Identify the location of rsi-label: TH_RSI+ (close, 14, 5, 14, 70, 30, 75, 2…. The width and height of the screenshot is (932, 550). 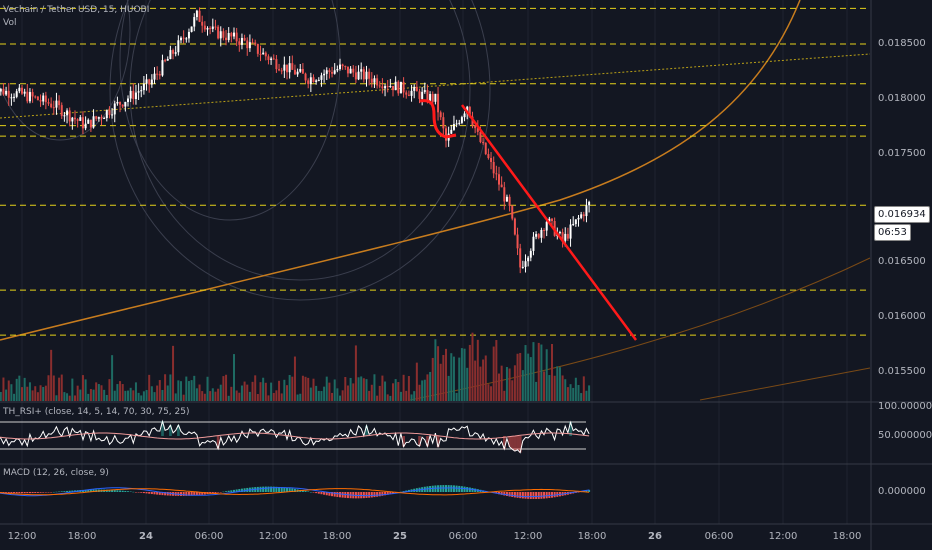
(96, 412).